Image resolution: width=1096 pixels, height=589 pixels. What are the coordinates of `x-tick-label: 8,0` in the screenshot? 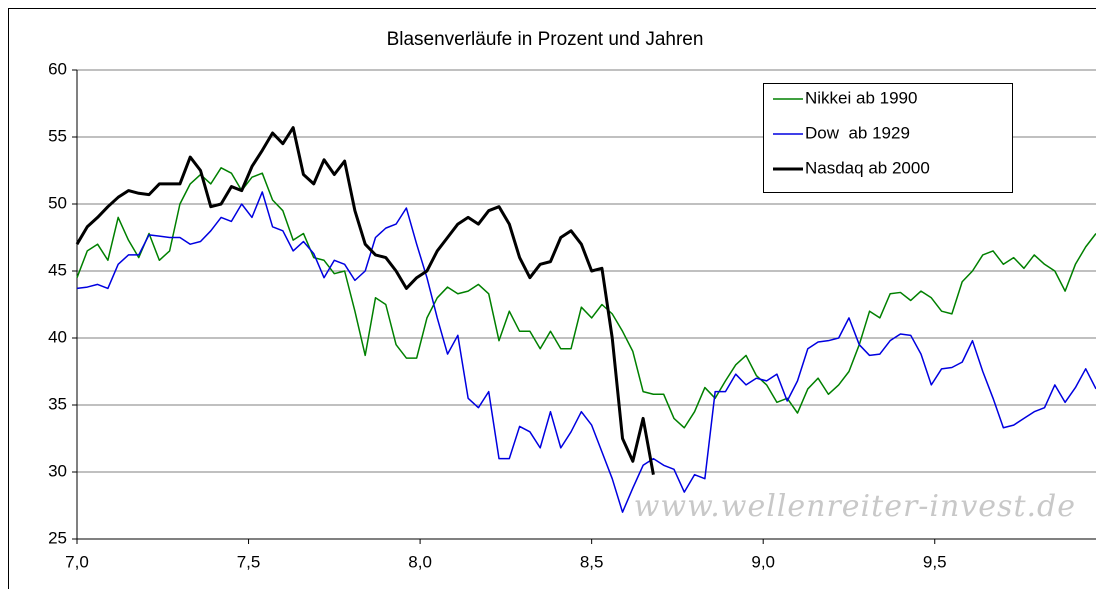 It's located at (420, 561).